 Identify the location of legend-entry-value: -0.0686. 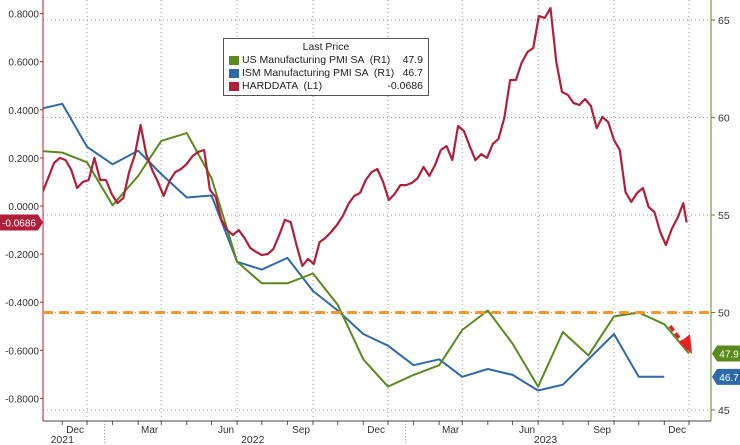
(405, 86).